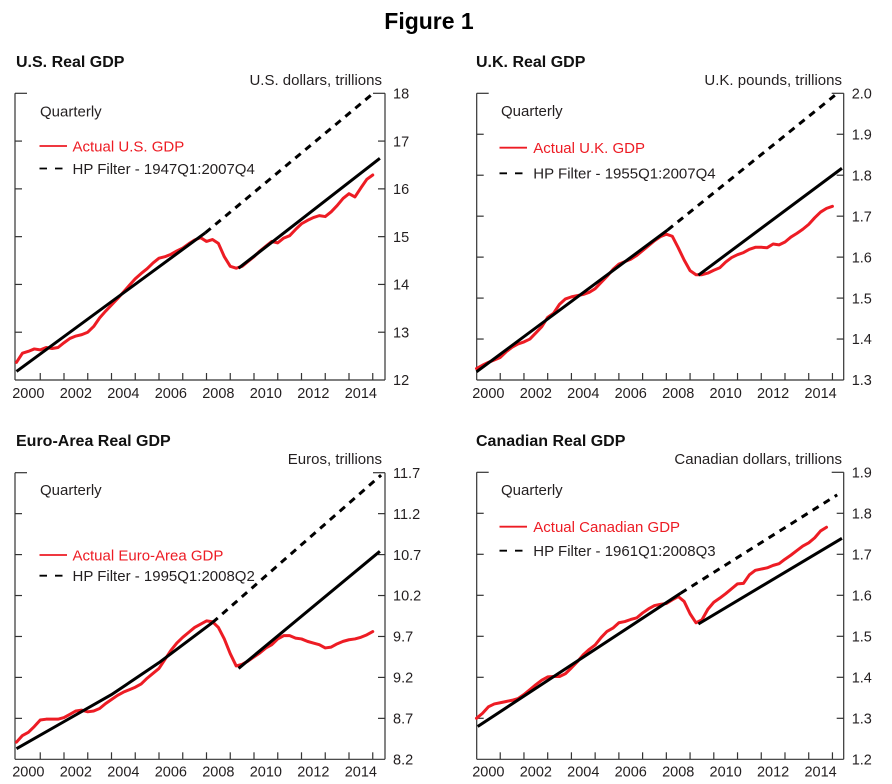  Describe the element at coordinates (401, 142) in the screenshot. I see `y-tick-label: 17` at that location.